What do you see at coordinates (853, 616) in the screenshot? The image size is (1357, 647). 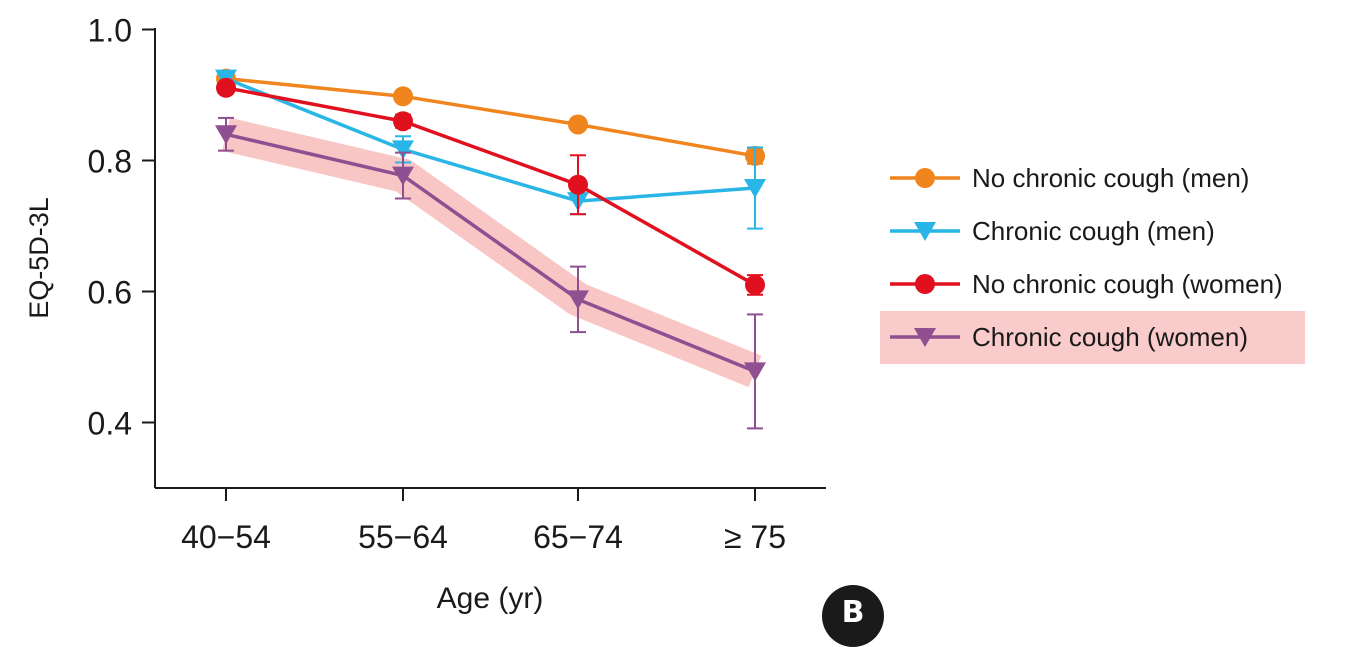 I see `panel-label-badge: B` at bounding box center [853, 616].